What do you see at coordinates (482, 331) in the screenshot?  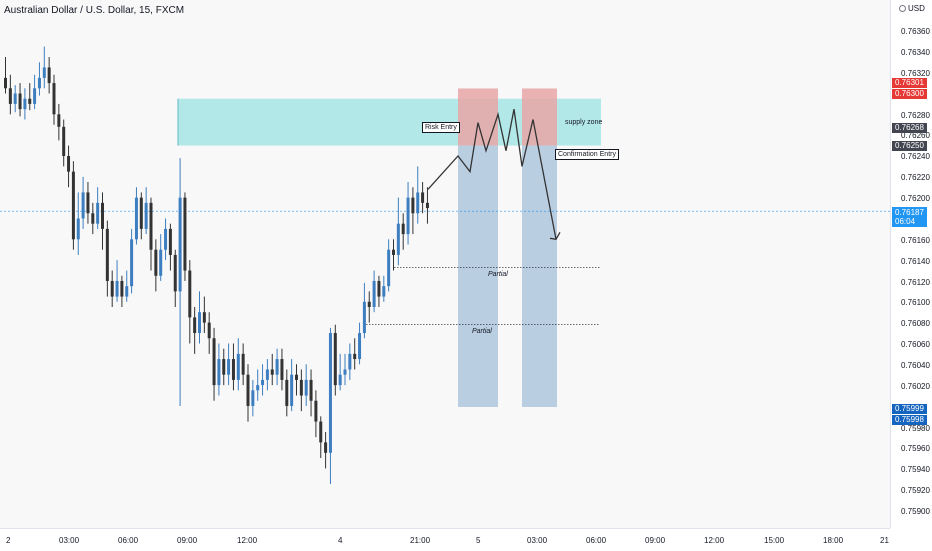 I see `partial-label-2: Partial` at bounding box center [482, 331].